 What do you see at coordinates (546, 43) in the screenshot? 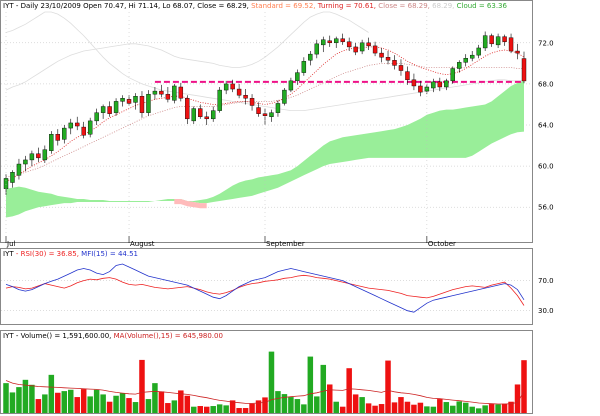
I see `price-tick-label: 72.0` at bounding box center [546, 43].